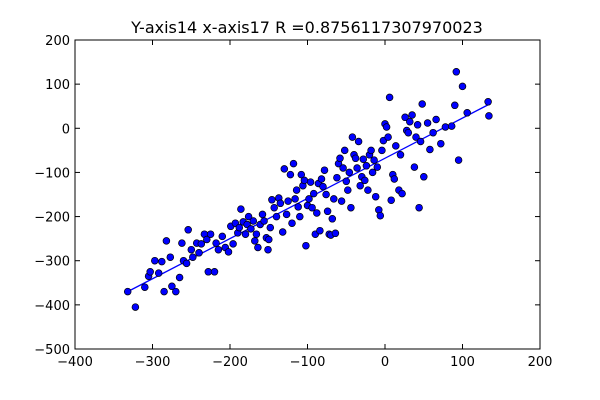 The width and height of the screenshot is (600, 400). What do you see at coordinates (66, 129) in the screenshot?
I see `y-tick-label: 0` at bounding box center [66, 129].